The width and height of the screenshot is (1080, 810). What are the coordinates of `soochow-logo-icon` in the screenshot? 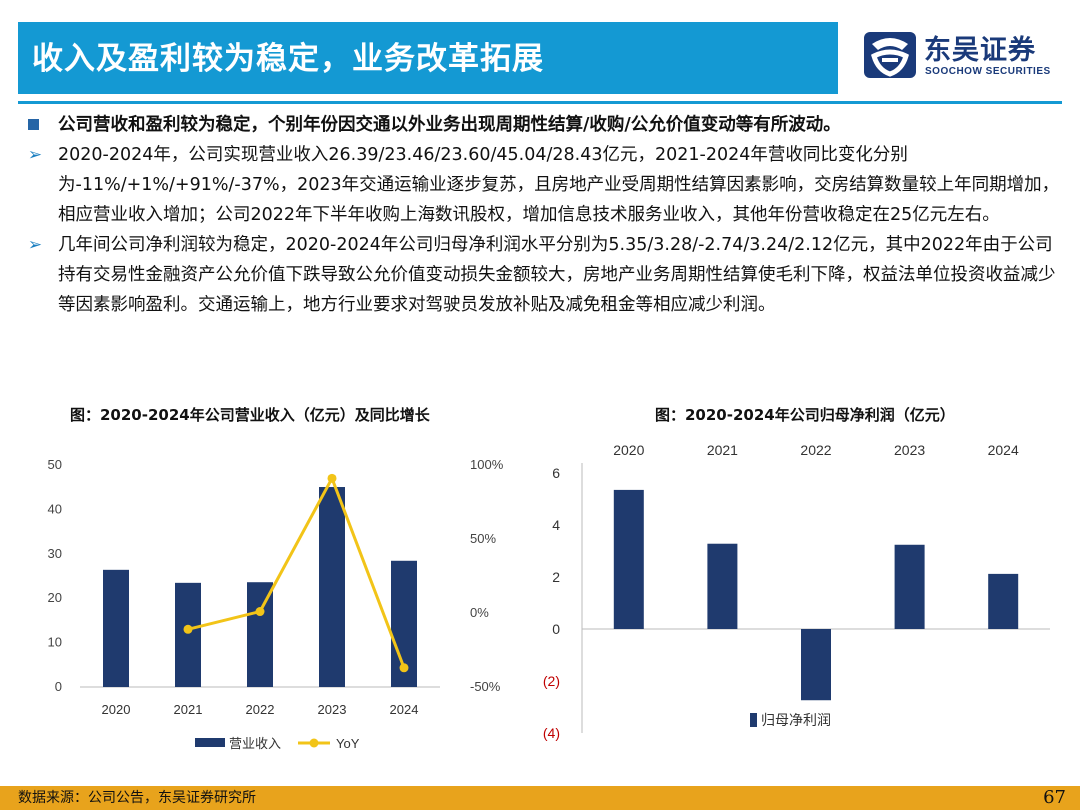 It's located at (890, 55).